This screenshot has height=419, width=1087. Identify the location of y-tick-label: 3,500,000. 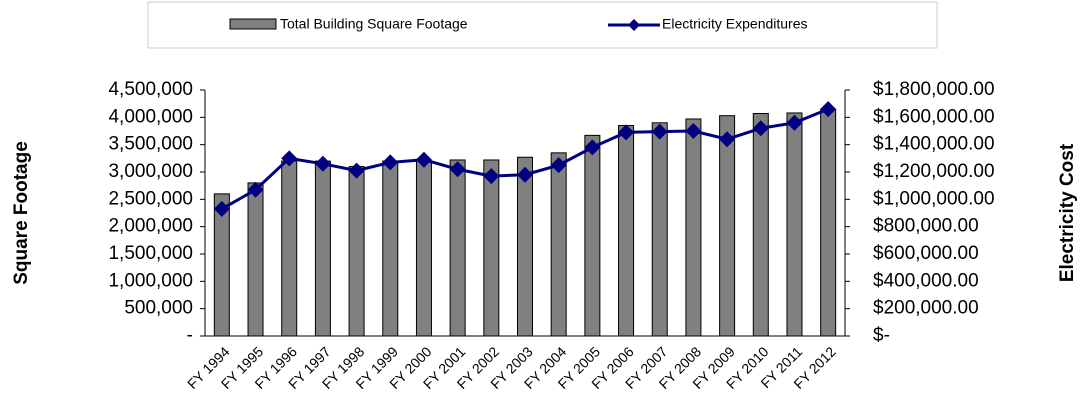
(150, 144).